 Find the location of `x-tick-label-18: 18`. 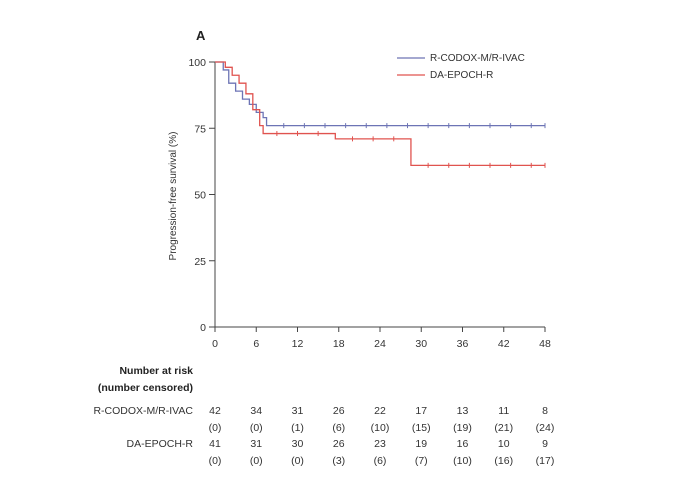

x-tick-label-18: 18 is located at coordinates (339, 344).